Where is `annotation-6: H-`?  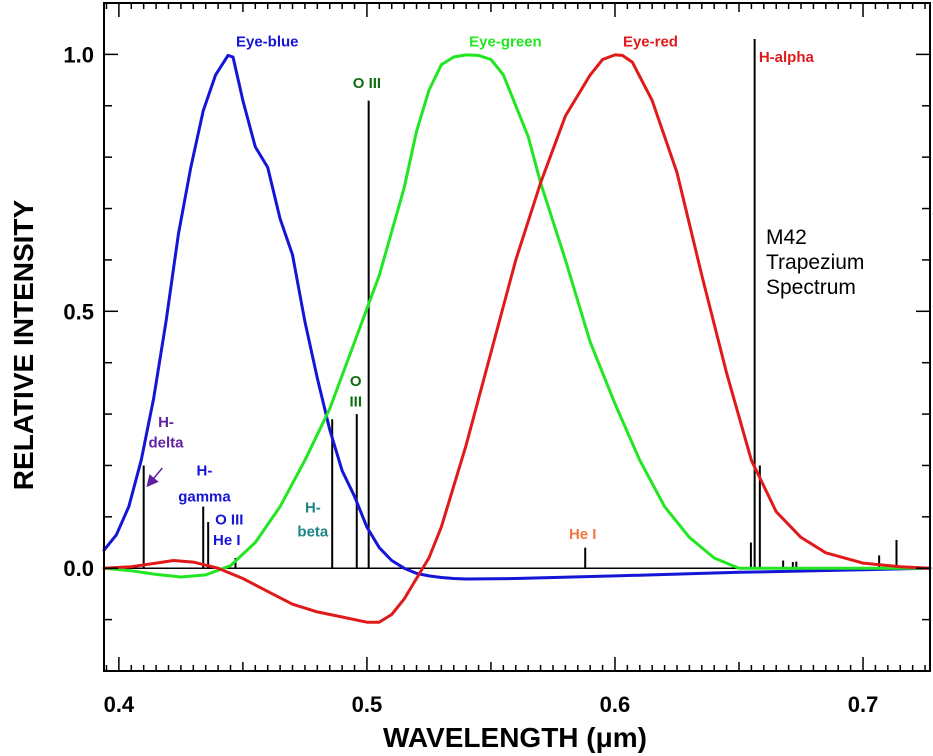 annotation-6: H- is located at coordinates (205, 471).